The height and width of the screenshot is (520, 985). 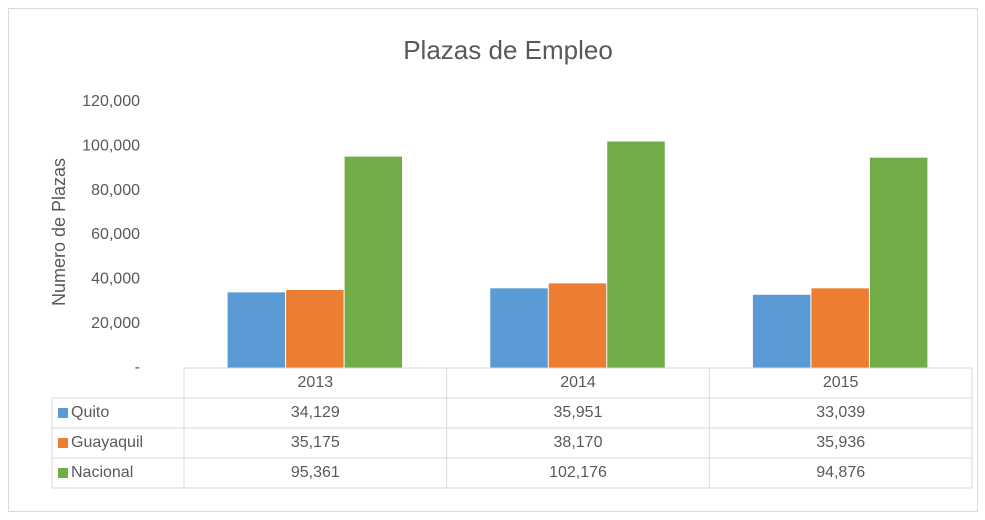 What do you see at coordinates (59, 232) in the screenshot?
I see `y-axis-label: Numero de Plazas` at bounding box center [59, 232].